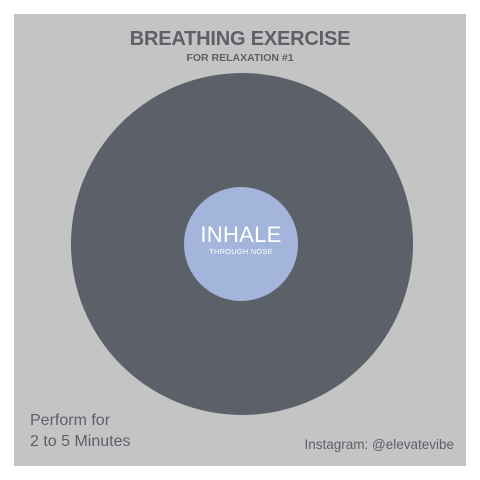  Describe the element at coordinates (240, 39) in the screenshot. I see `page-title: BREATHING EXERCISE` at that location.